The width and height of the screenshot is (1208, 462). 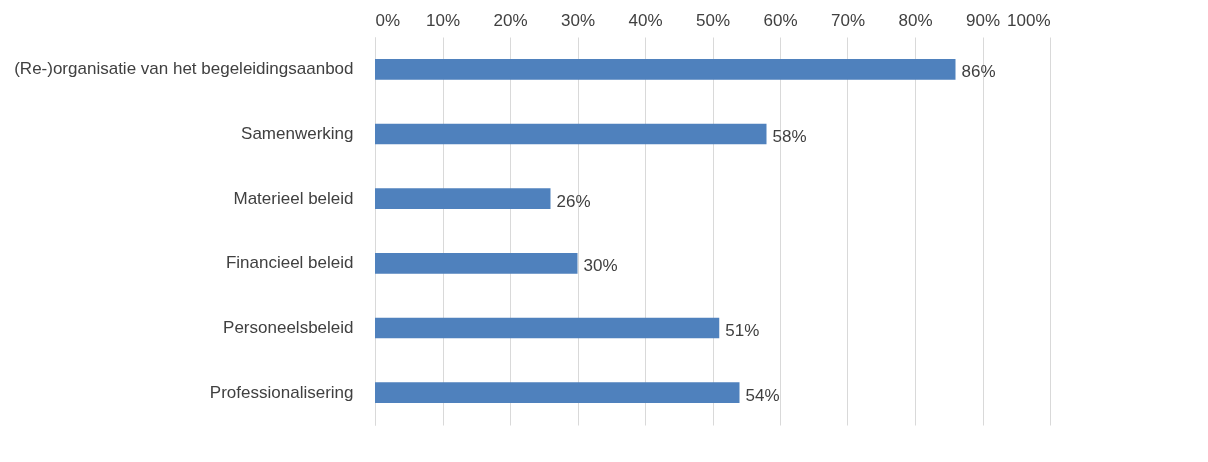 What do you see at coordinates (281, 392) in the screenshot?
I see `y-tick-label: Professionalisering` at bounding box center [281, 392].